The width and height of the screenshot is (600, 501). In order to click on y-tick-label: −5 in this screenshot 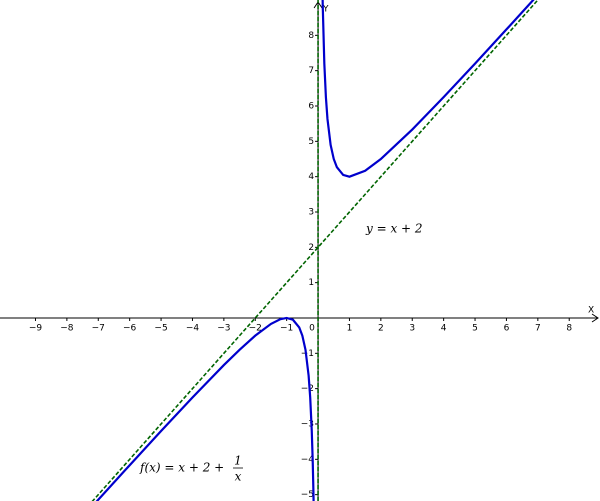, I will do `click(307, 495)`.